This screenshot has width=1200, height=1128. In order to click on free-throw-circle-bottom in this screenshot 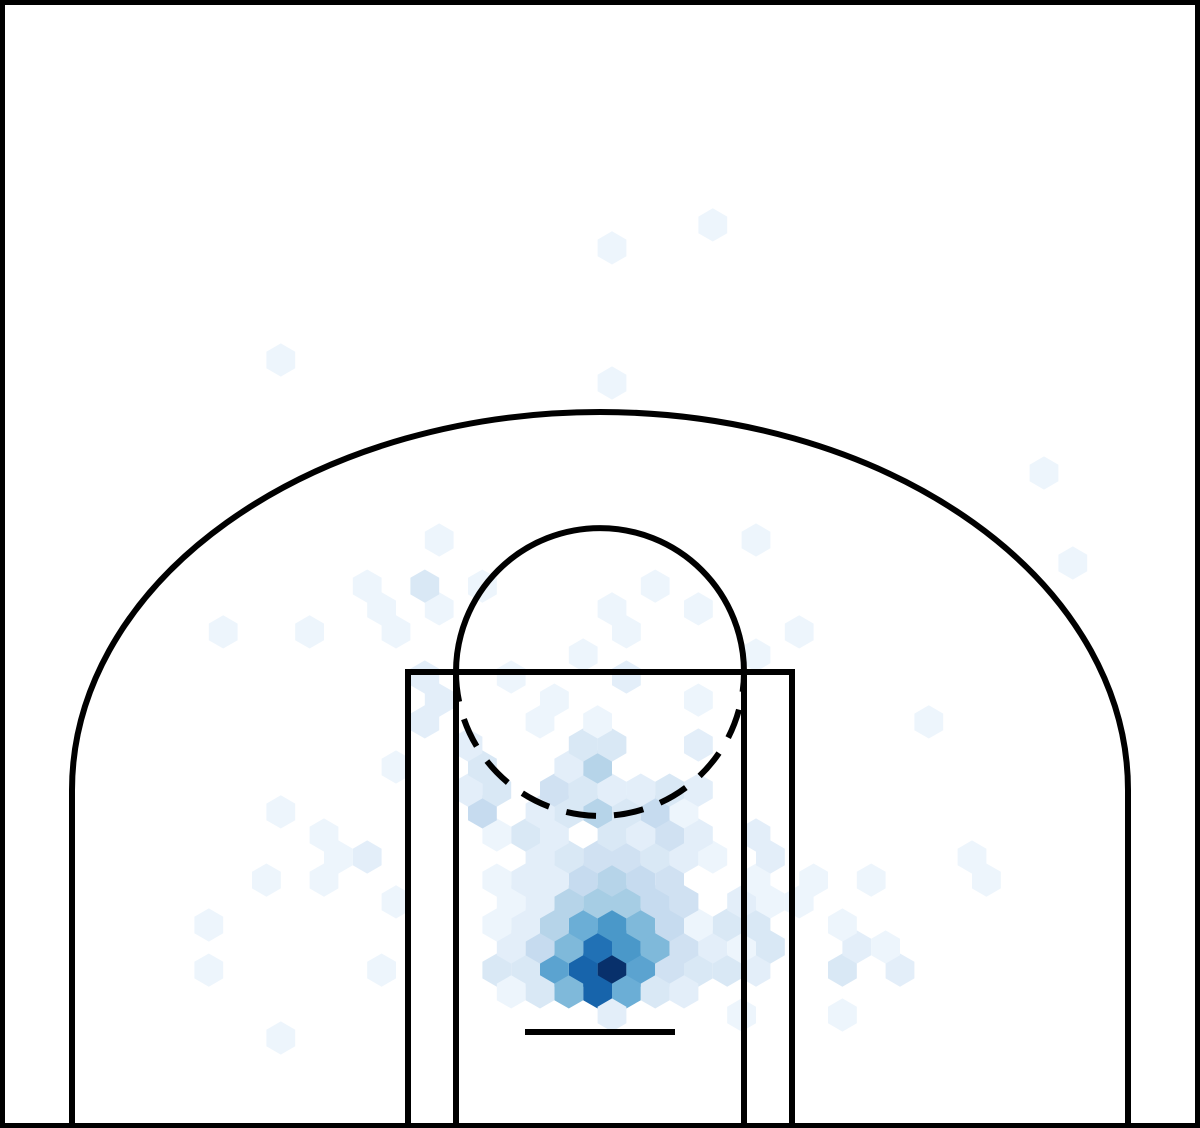, I will do `click(600, 745)`.